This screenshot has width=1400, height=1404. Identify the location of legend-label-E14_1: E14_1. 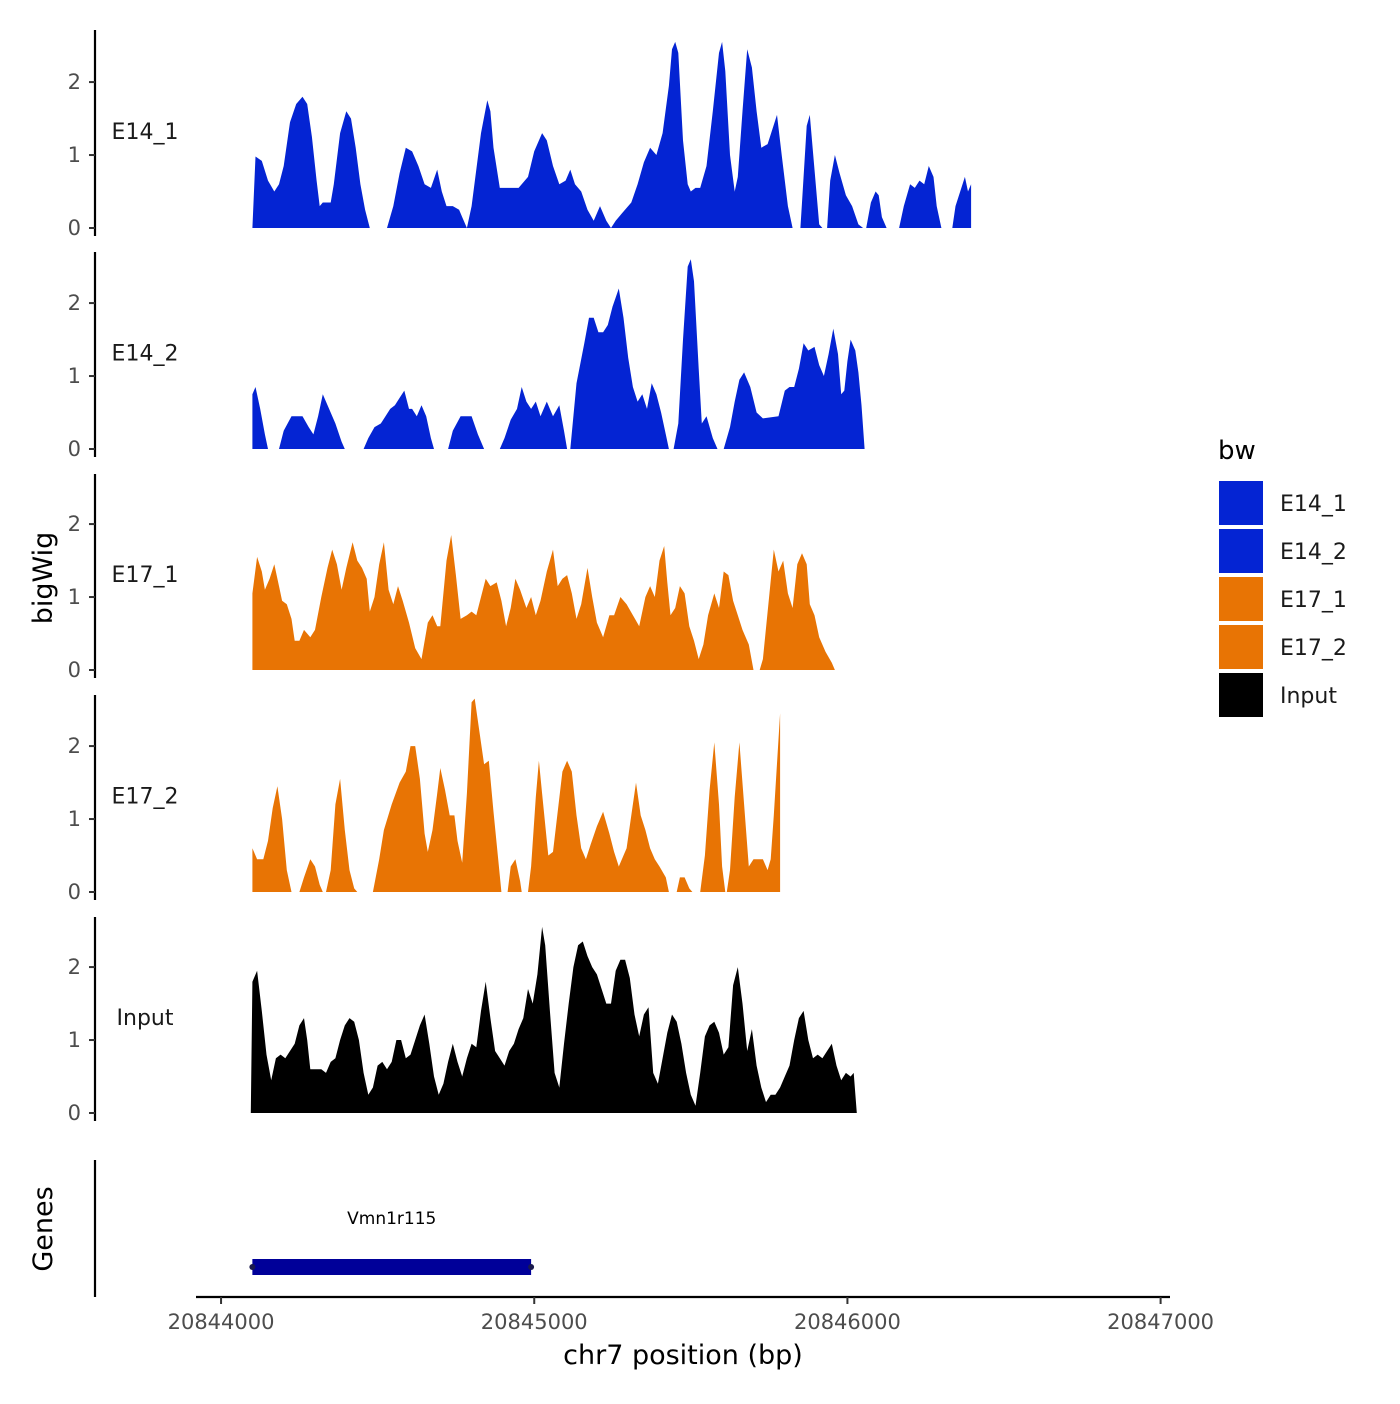
(1313, 504).